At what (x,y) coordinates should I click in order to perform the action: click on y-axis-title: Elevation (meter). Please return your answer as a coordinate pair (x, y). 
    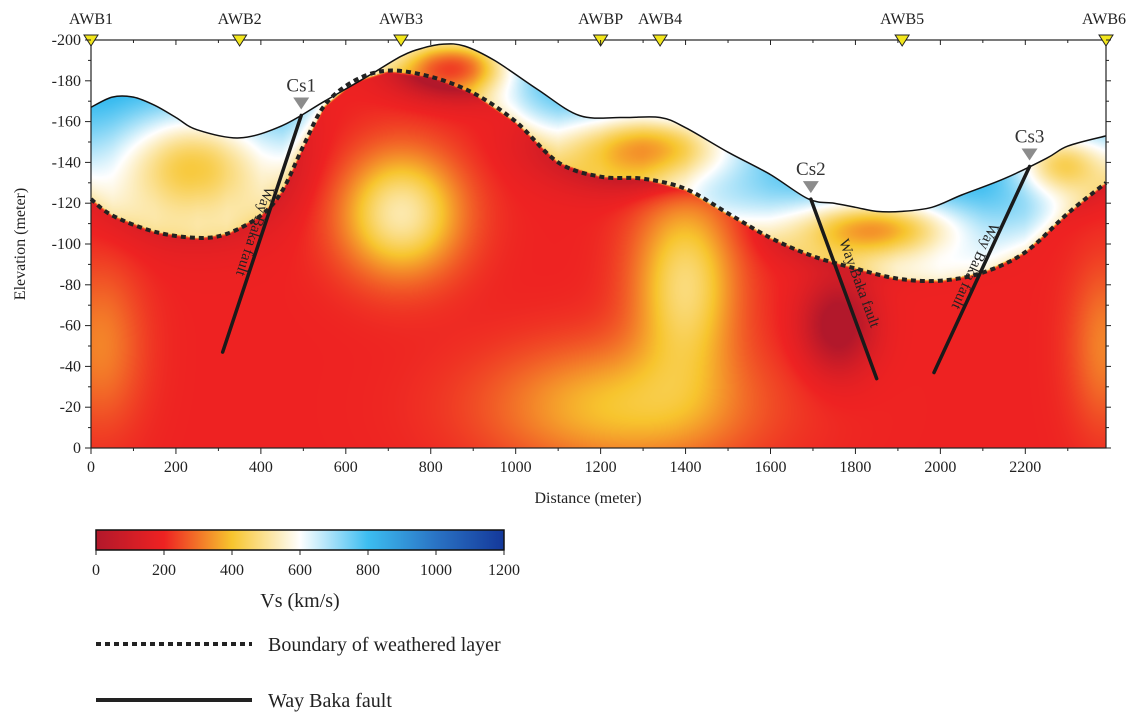
    Looking at the image, I should click on (20, 244).